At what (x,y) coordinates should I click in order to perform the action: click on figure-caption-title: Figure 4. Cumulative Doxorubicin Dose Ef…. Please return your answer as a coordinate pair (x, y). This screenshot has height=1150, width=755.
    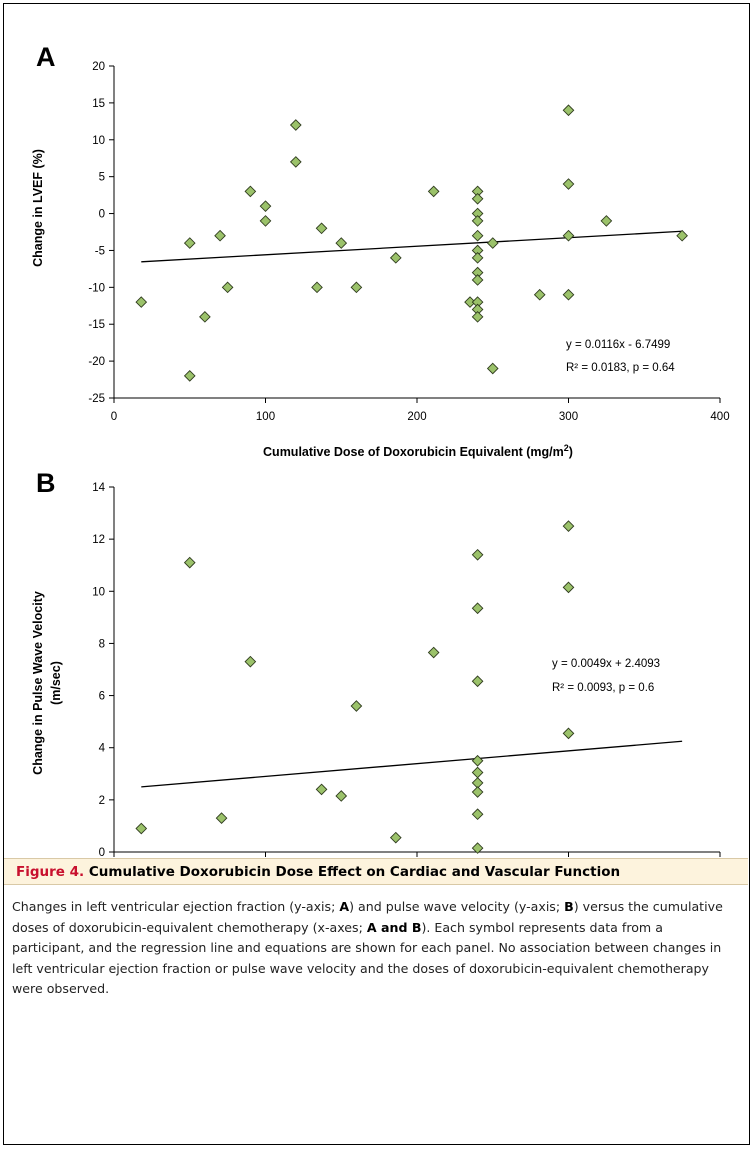
    Looking at the image, I should click on (318, 872).